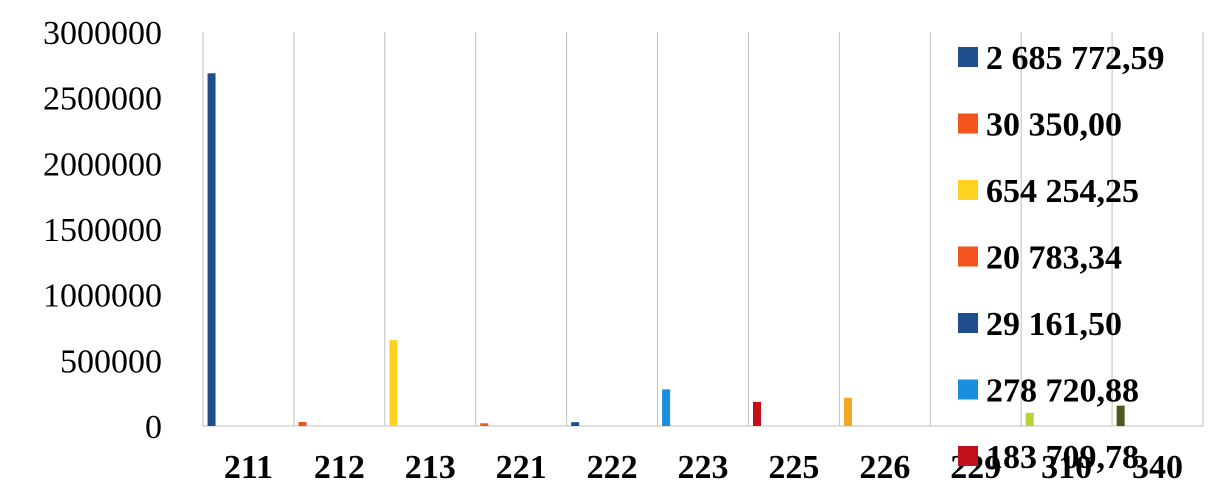 This screenshot has width=1216, height=492. What do you see at coordinates (521, 467) in the screenshot?
I see `x-tick-label: 221` at bounding box center [521, 467].